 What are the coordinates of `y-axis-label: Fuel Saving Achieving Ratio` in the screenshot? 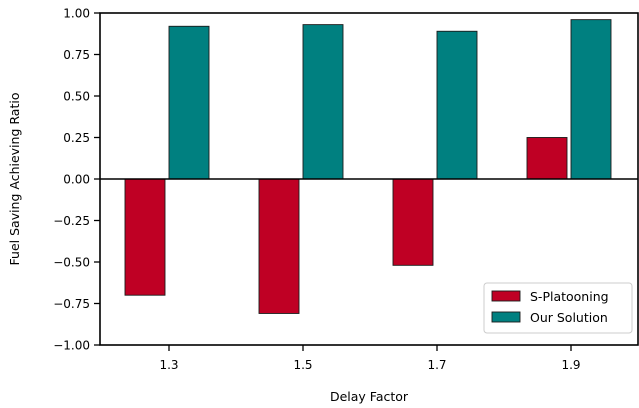 It's located at (14, 179).